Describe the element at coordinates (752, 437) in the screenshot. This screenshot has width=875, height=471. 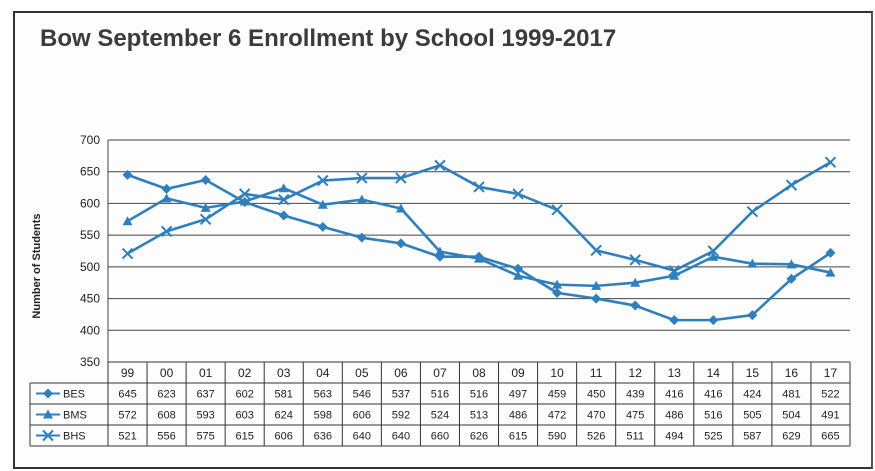
I see `table-value-bhs: 587` at that location.